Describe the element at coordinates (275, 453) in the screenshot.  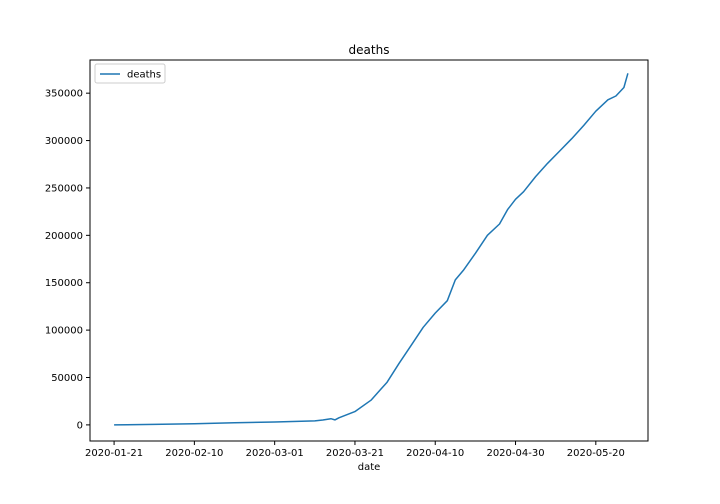
I see `x-tick-label: 2020-03-01` at that location.